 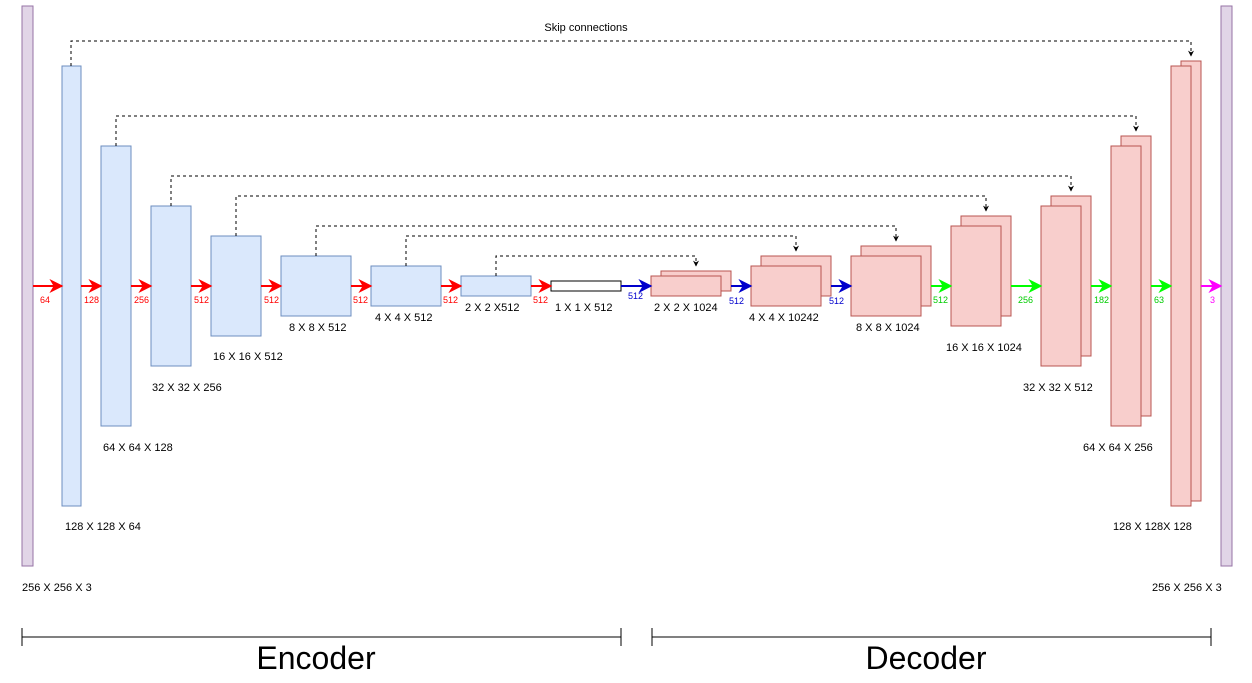 I want to click on dim-d5: 32 X 32 X 512, so click(x=1058, y=388).